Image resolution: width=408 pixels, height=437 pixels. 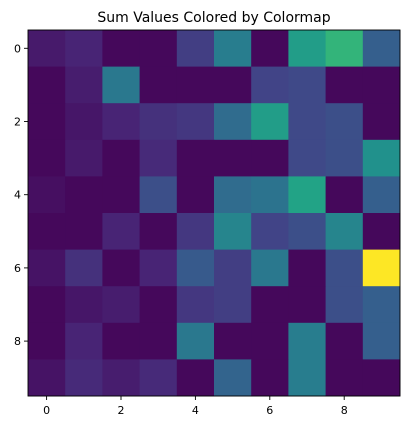 I want to click on heatmap-cell-r7-c3, so click(x=158, y=305).